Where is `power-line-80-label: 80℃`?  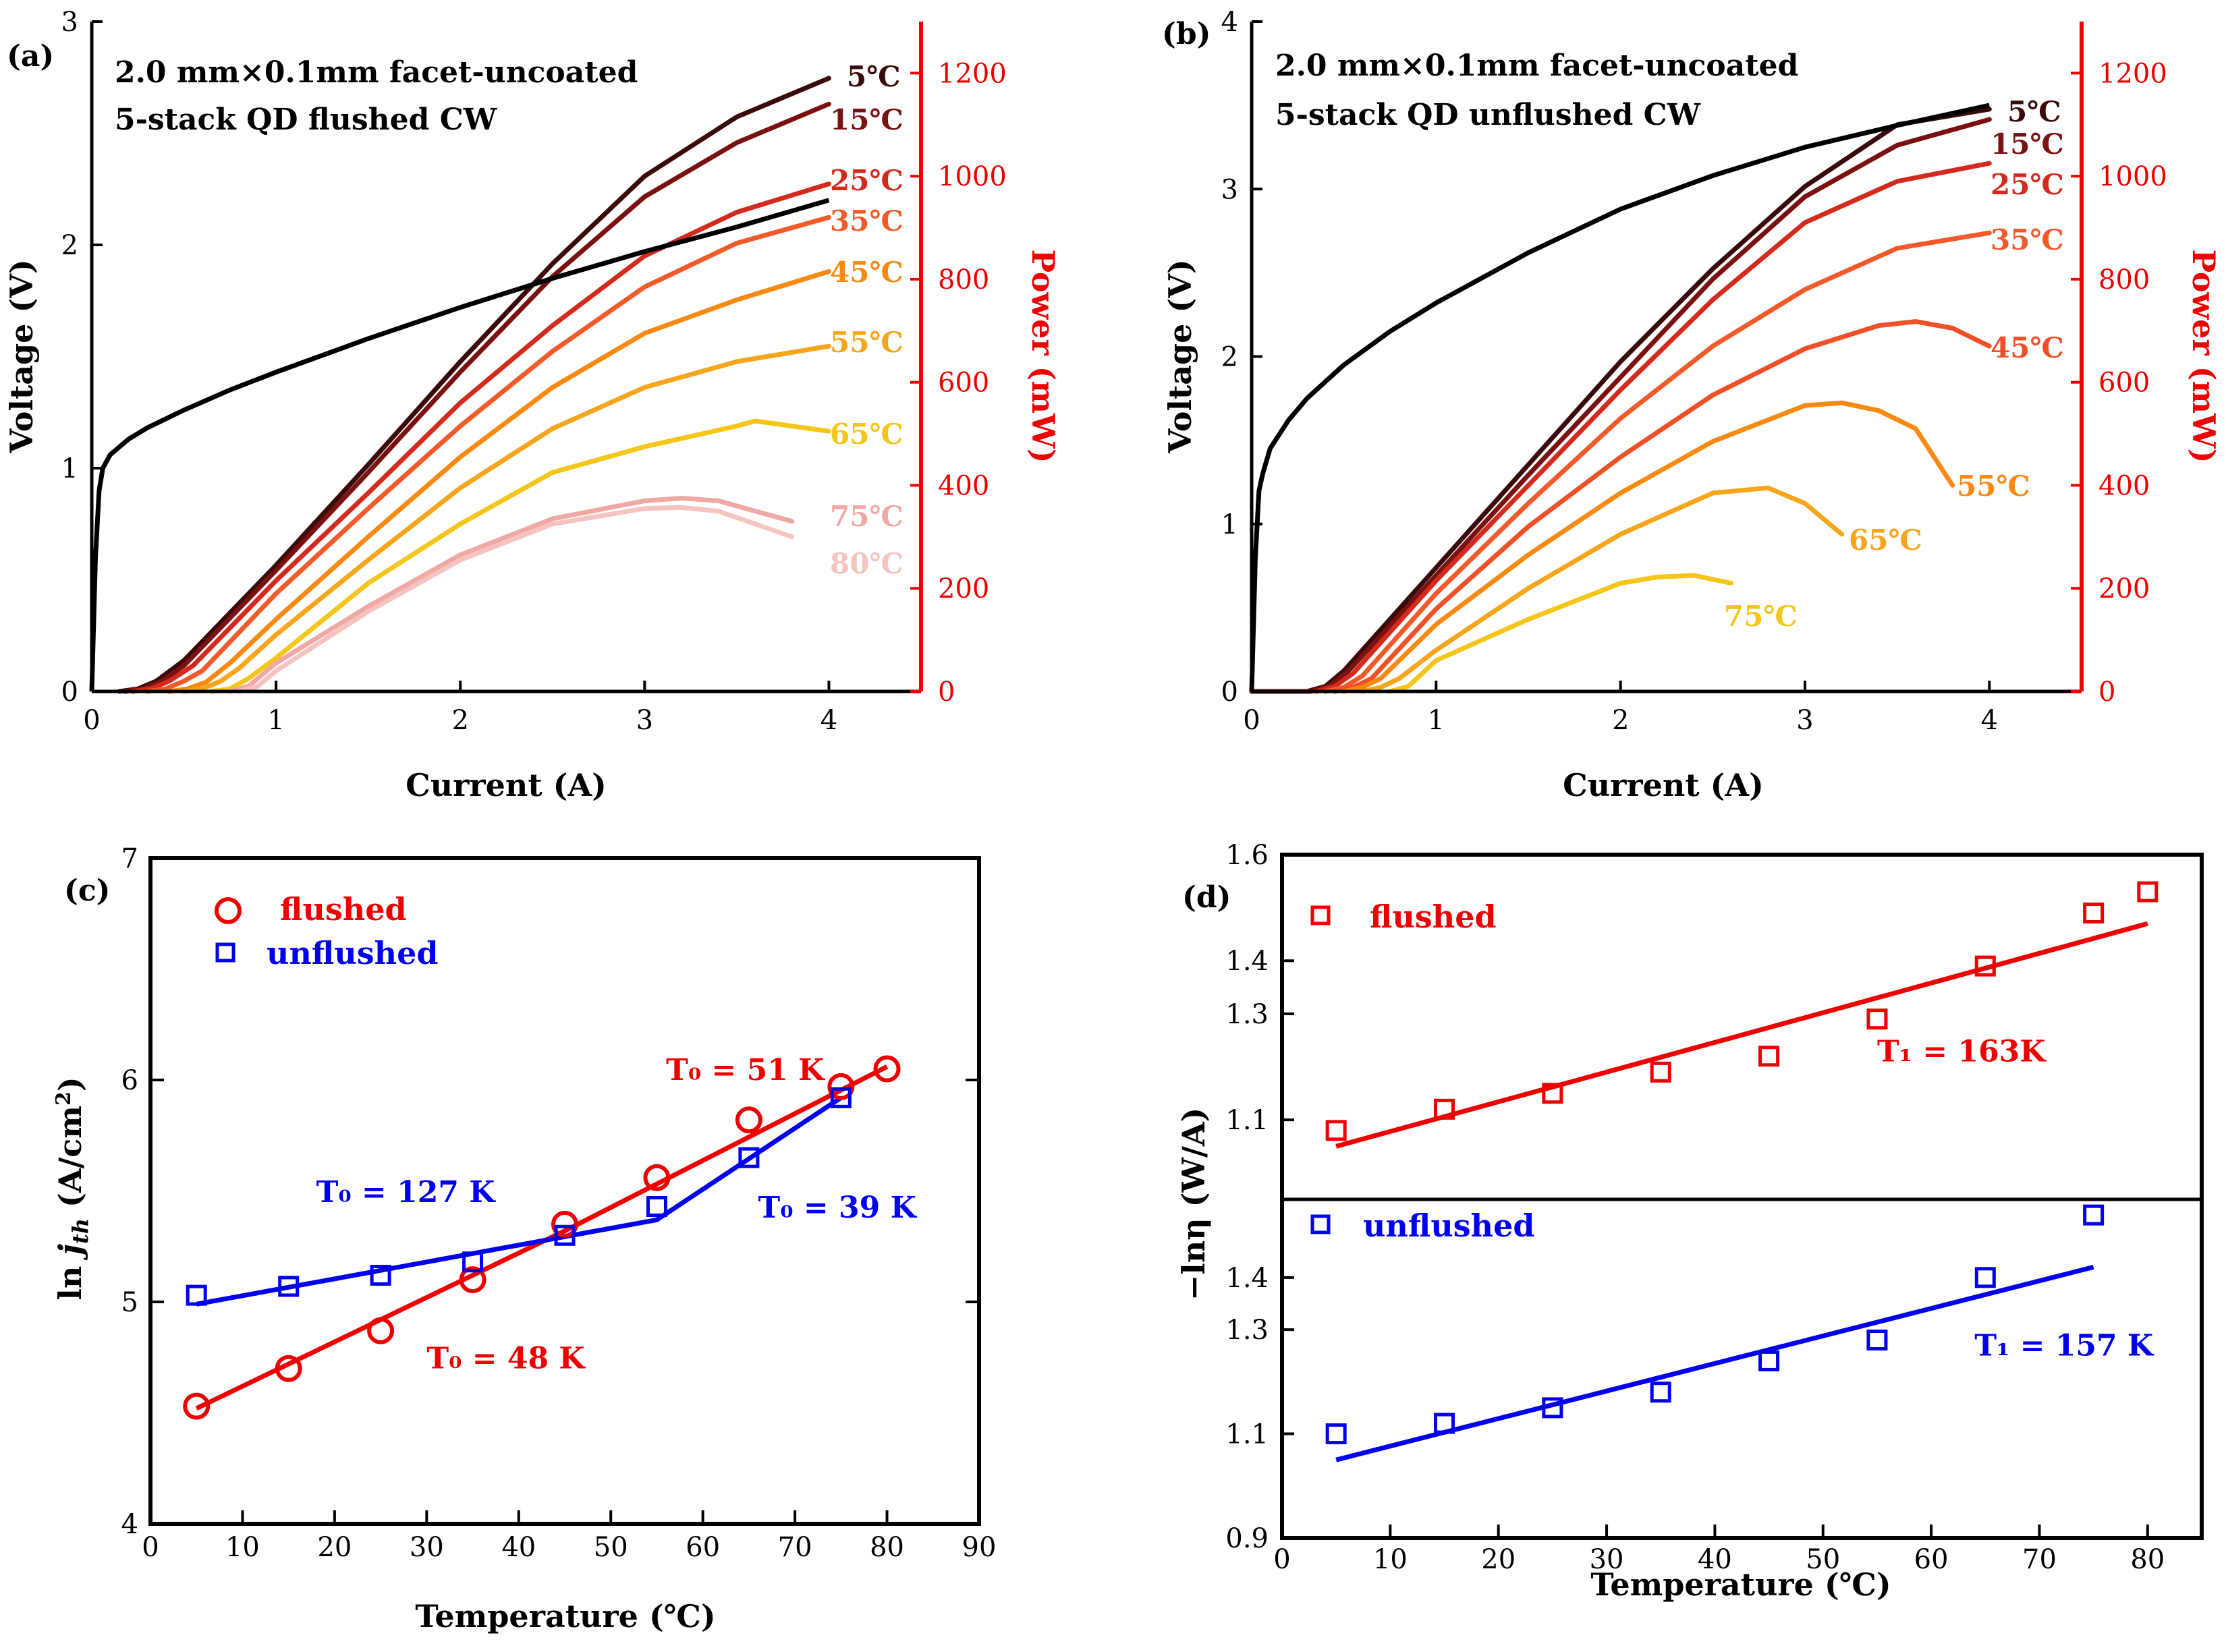
power-line-80-label: 80℃ is located at coordinates (866, 563).